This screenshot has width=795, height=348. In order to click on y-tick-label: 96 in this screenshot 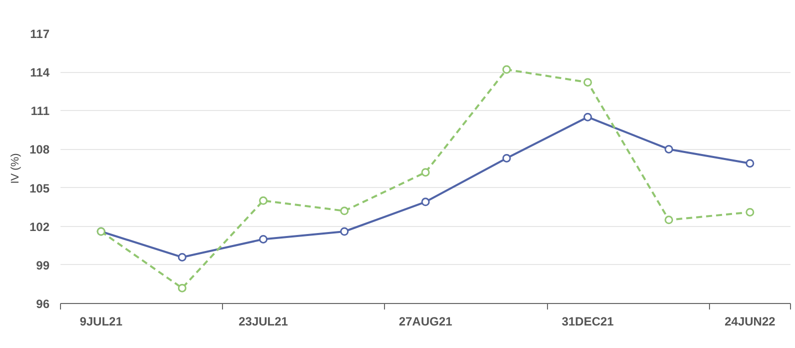, I will do `click(43, 304)`.